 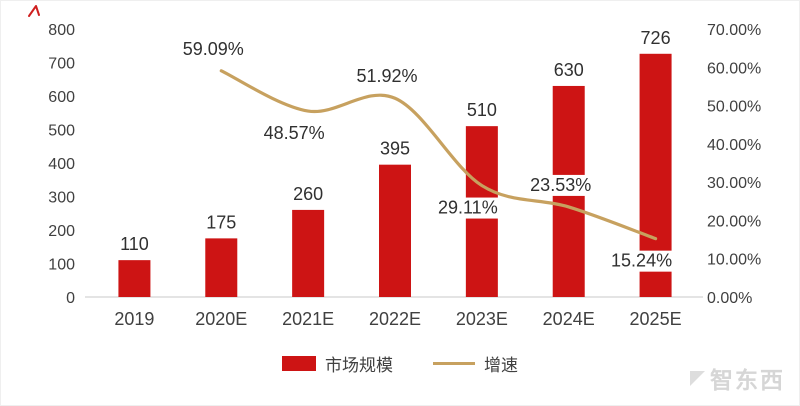 What do you see at coordinates (34, 11) in the screenshot?
I see `red-corner-mark-icon` at bounding box center [34, 11].